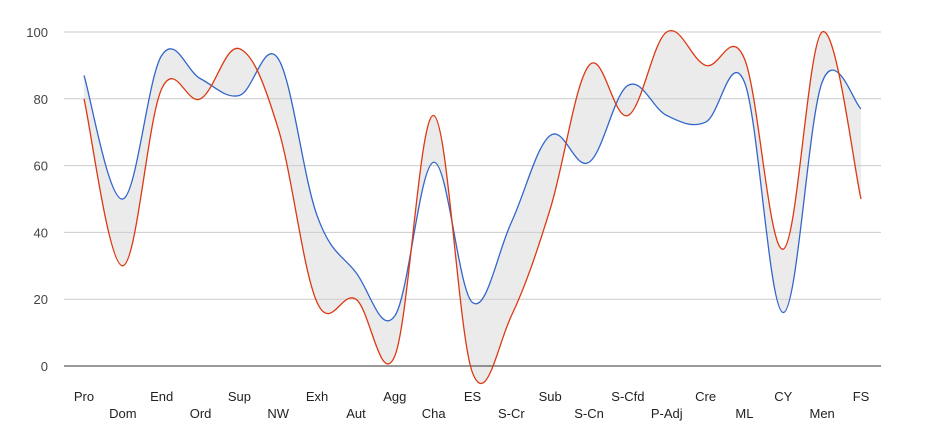 The height and width of the screenshot is (438, 929). What do you see at coordinates (278, 413) in the screenshot?
I see `x-tick-label: NW` at bounding box center [278, 413].